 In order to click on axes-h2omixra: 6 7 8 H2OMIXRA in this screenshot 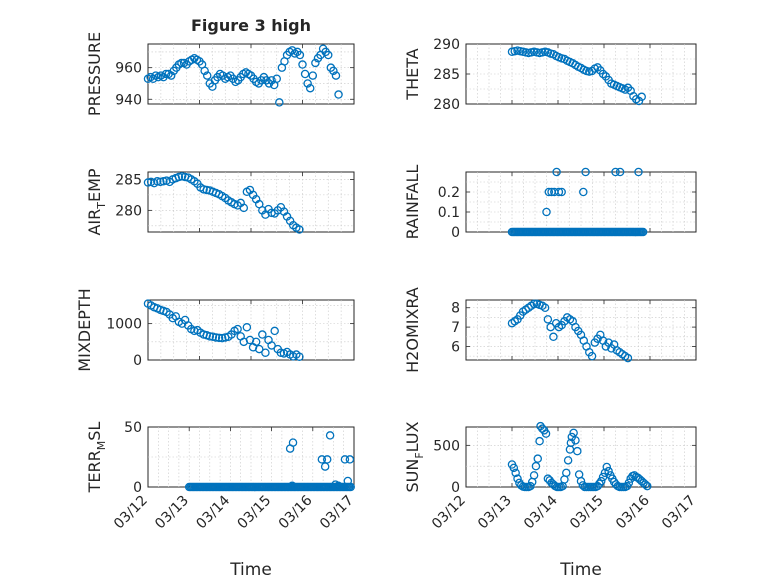, I will do `click(550, 330)`.